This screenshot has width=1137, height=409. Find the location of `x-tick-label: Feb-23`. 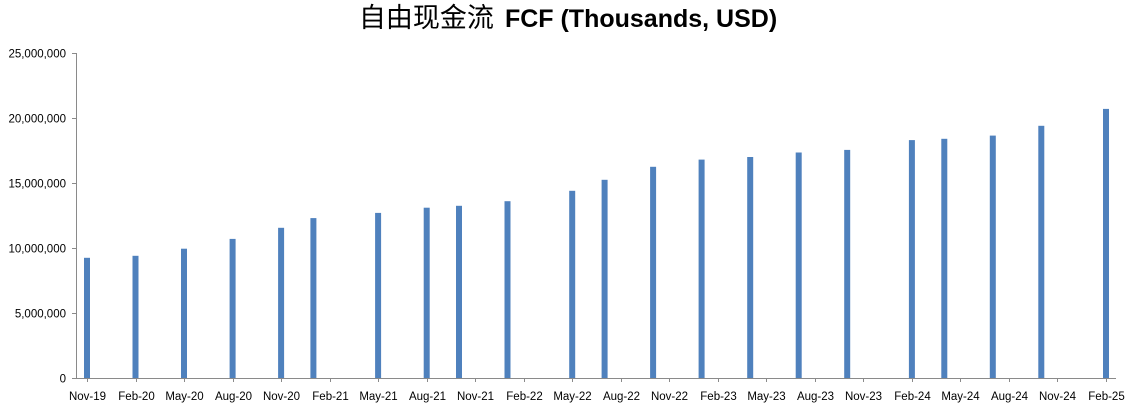

x-tick-label: Feb-23 is located at coordinates (718, 397).